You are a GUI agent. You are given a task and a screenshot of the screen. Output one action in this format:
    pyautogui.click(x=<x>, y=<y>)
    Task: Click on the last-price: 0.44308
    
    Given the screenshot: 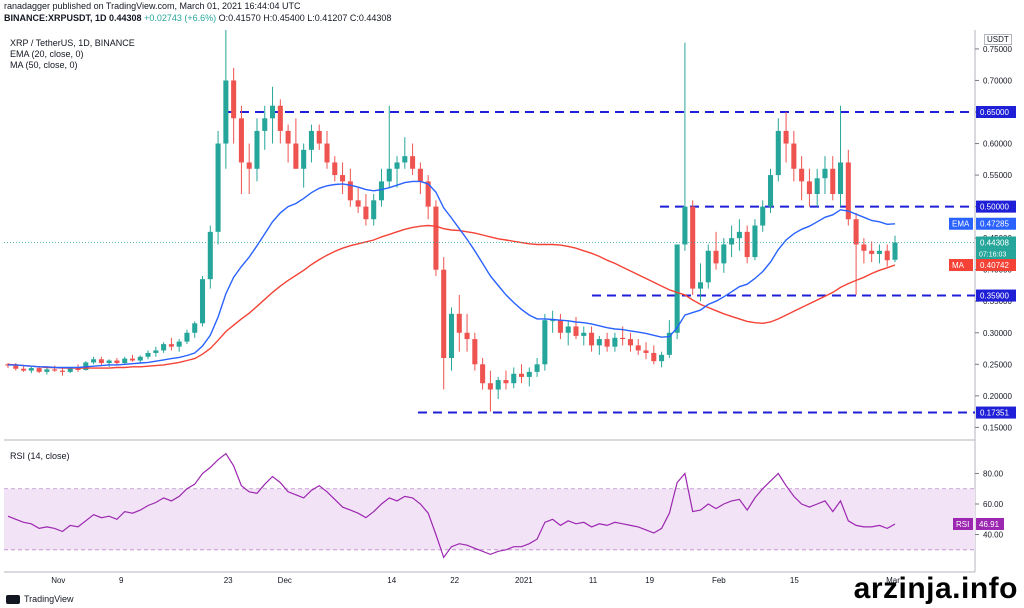 What is the action you would take?
    pyautogui.click(x=125, y=18)
    